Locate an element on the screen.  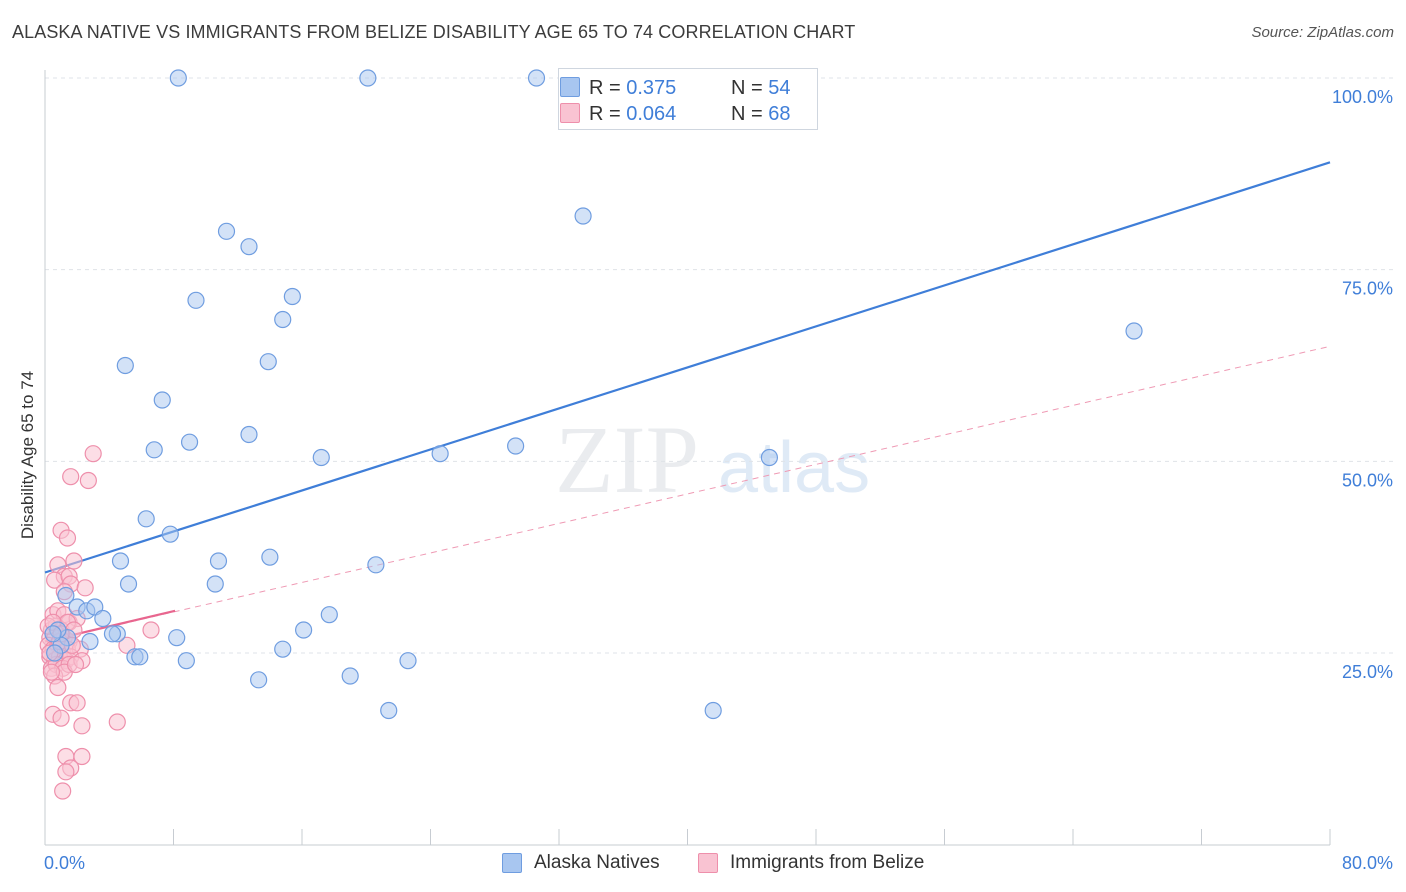
source-credit: Source: ZipAtlas.com is located at coordinates (1322, 32).